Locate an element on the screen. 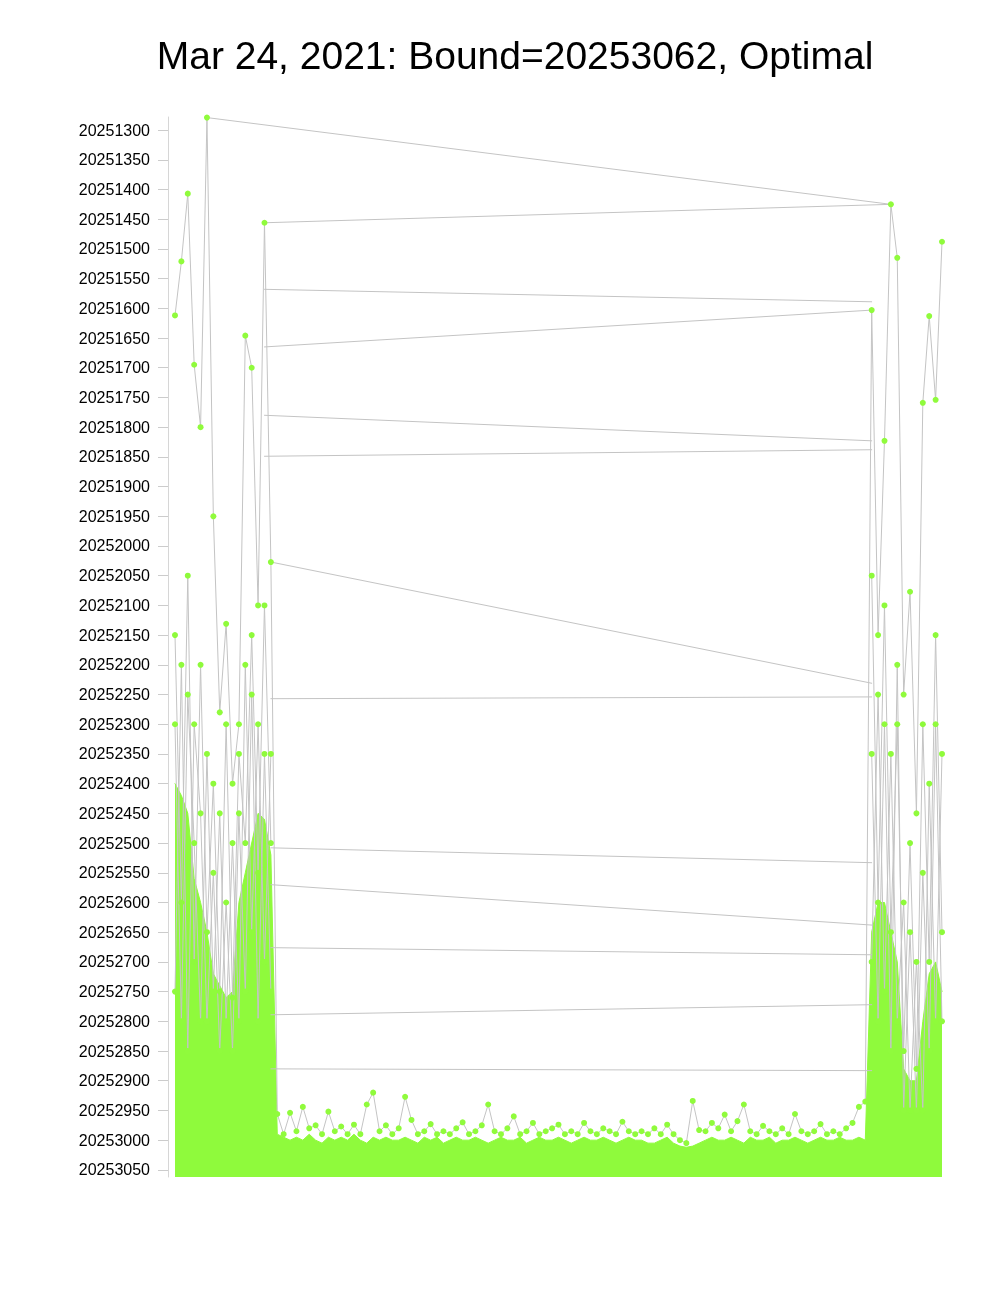  y-tick-label: 20251600 is located at coordinates (114, 308).